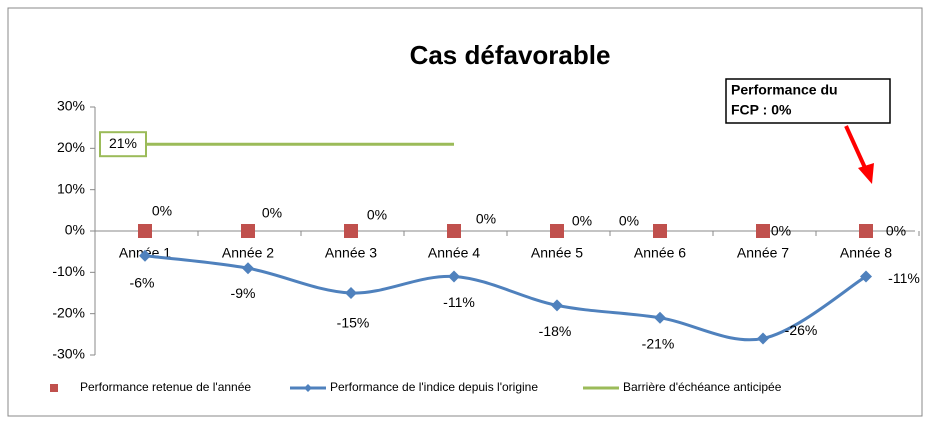  What do you see at coordinates (866, 253) in the screenshot?
I see `x-tick-label: Année 8` at bounding box center [866, 253].